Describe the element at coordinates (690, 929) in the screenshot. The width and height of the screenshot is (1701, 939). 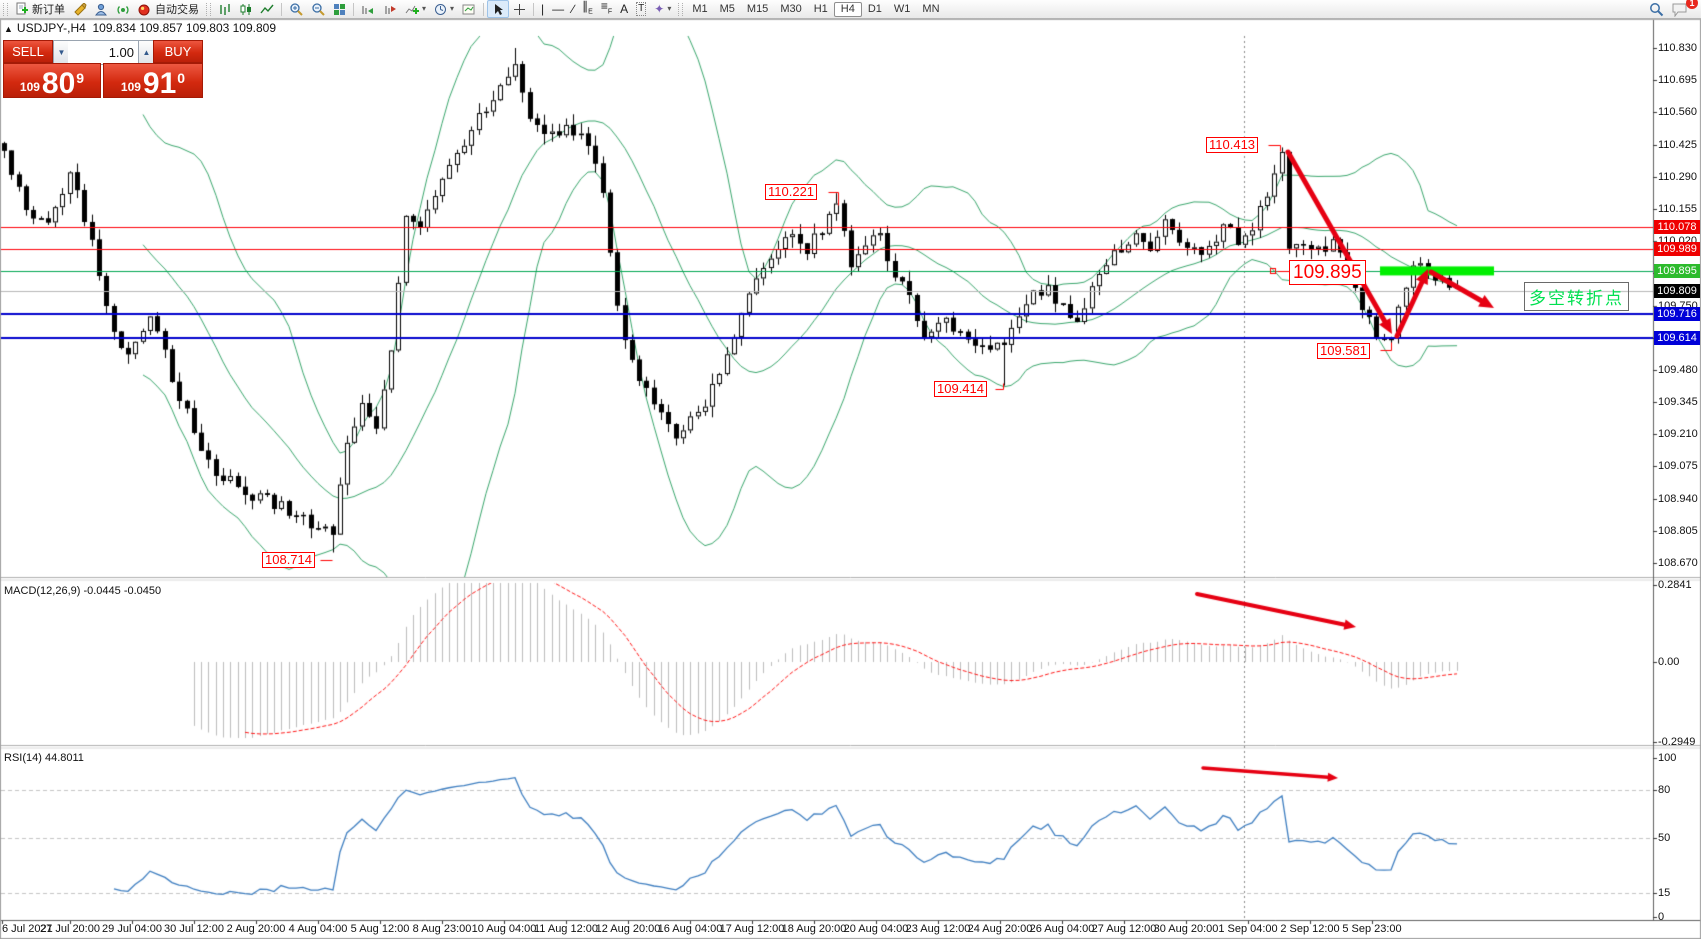
I see `time-axis-label: 16 Aug 04:00` at that location.